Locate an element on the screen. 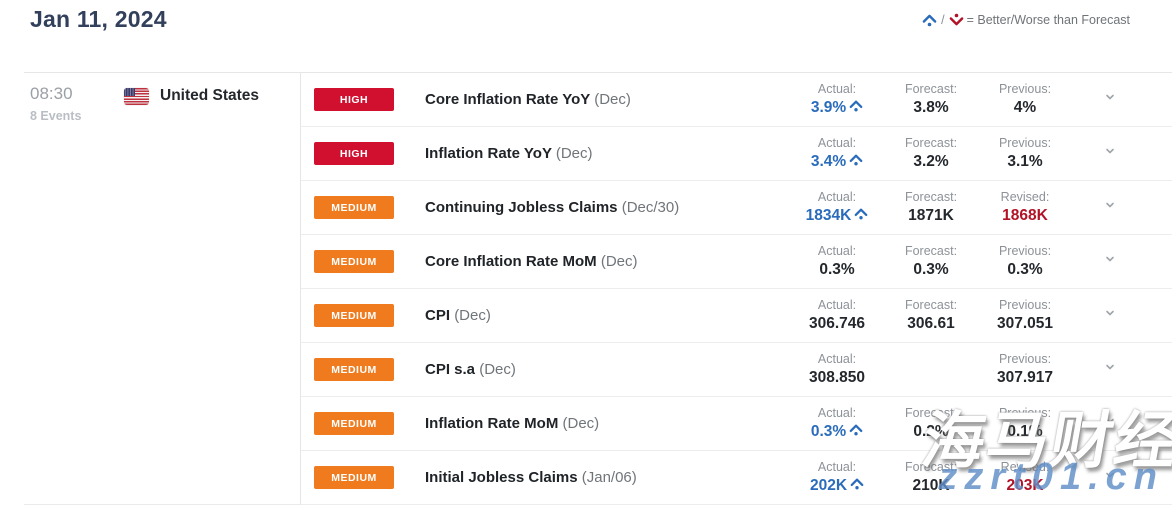  event-title: CPI is located at coordinates (438, 315).